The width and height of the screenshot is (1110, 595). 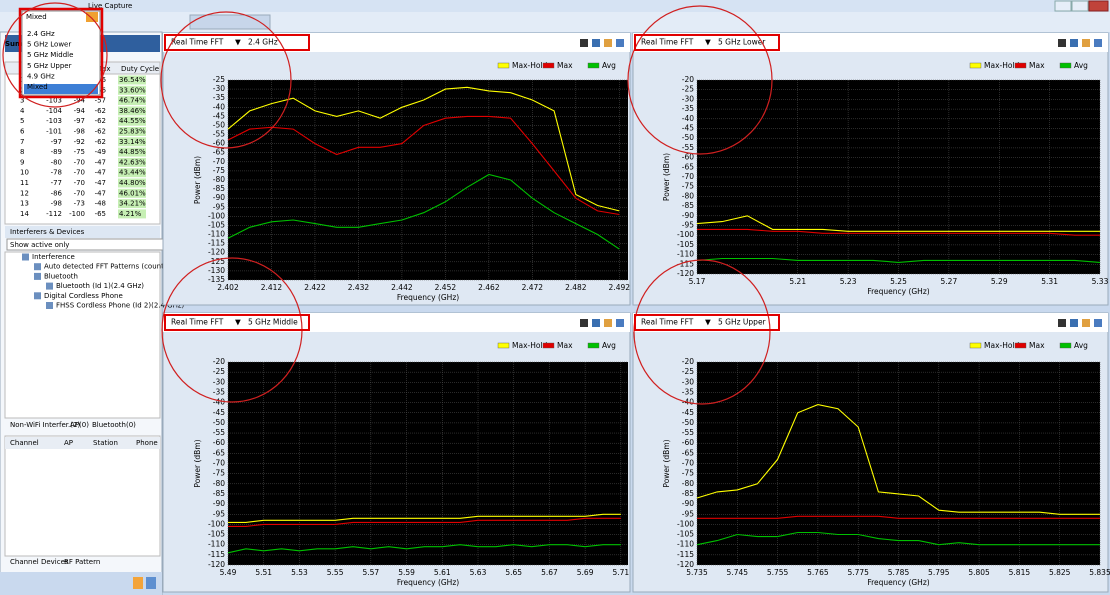 I want to click on table-cell: 12, so click(x=24, y=193).